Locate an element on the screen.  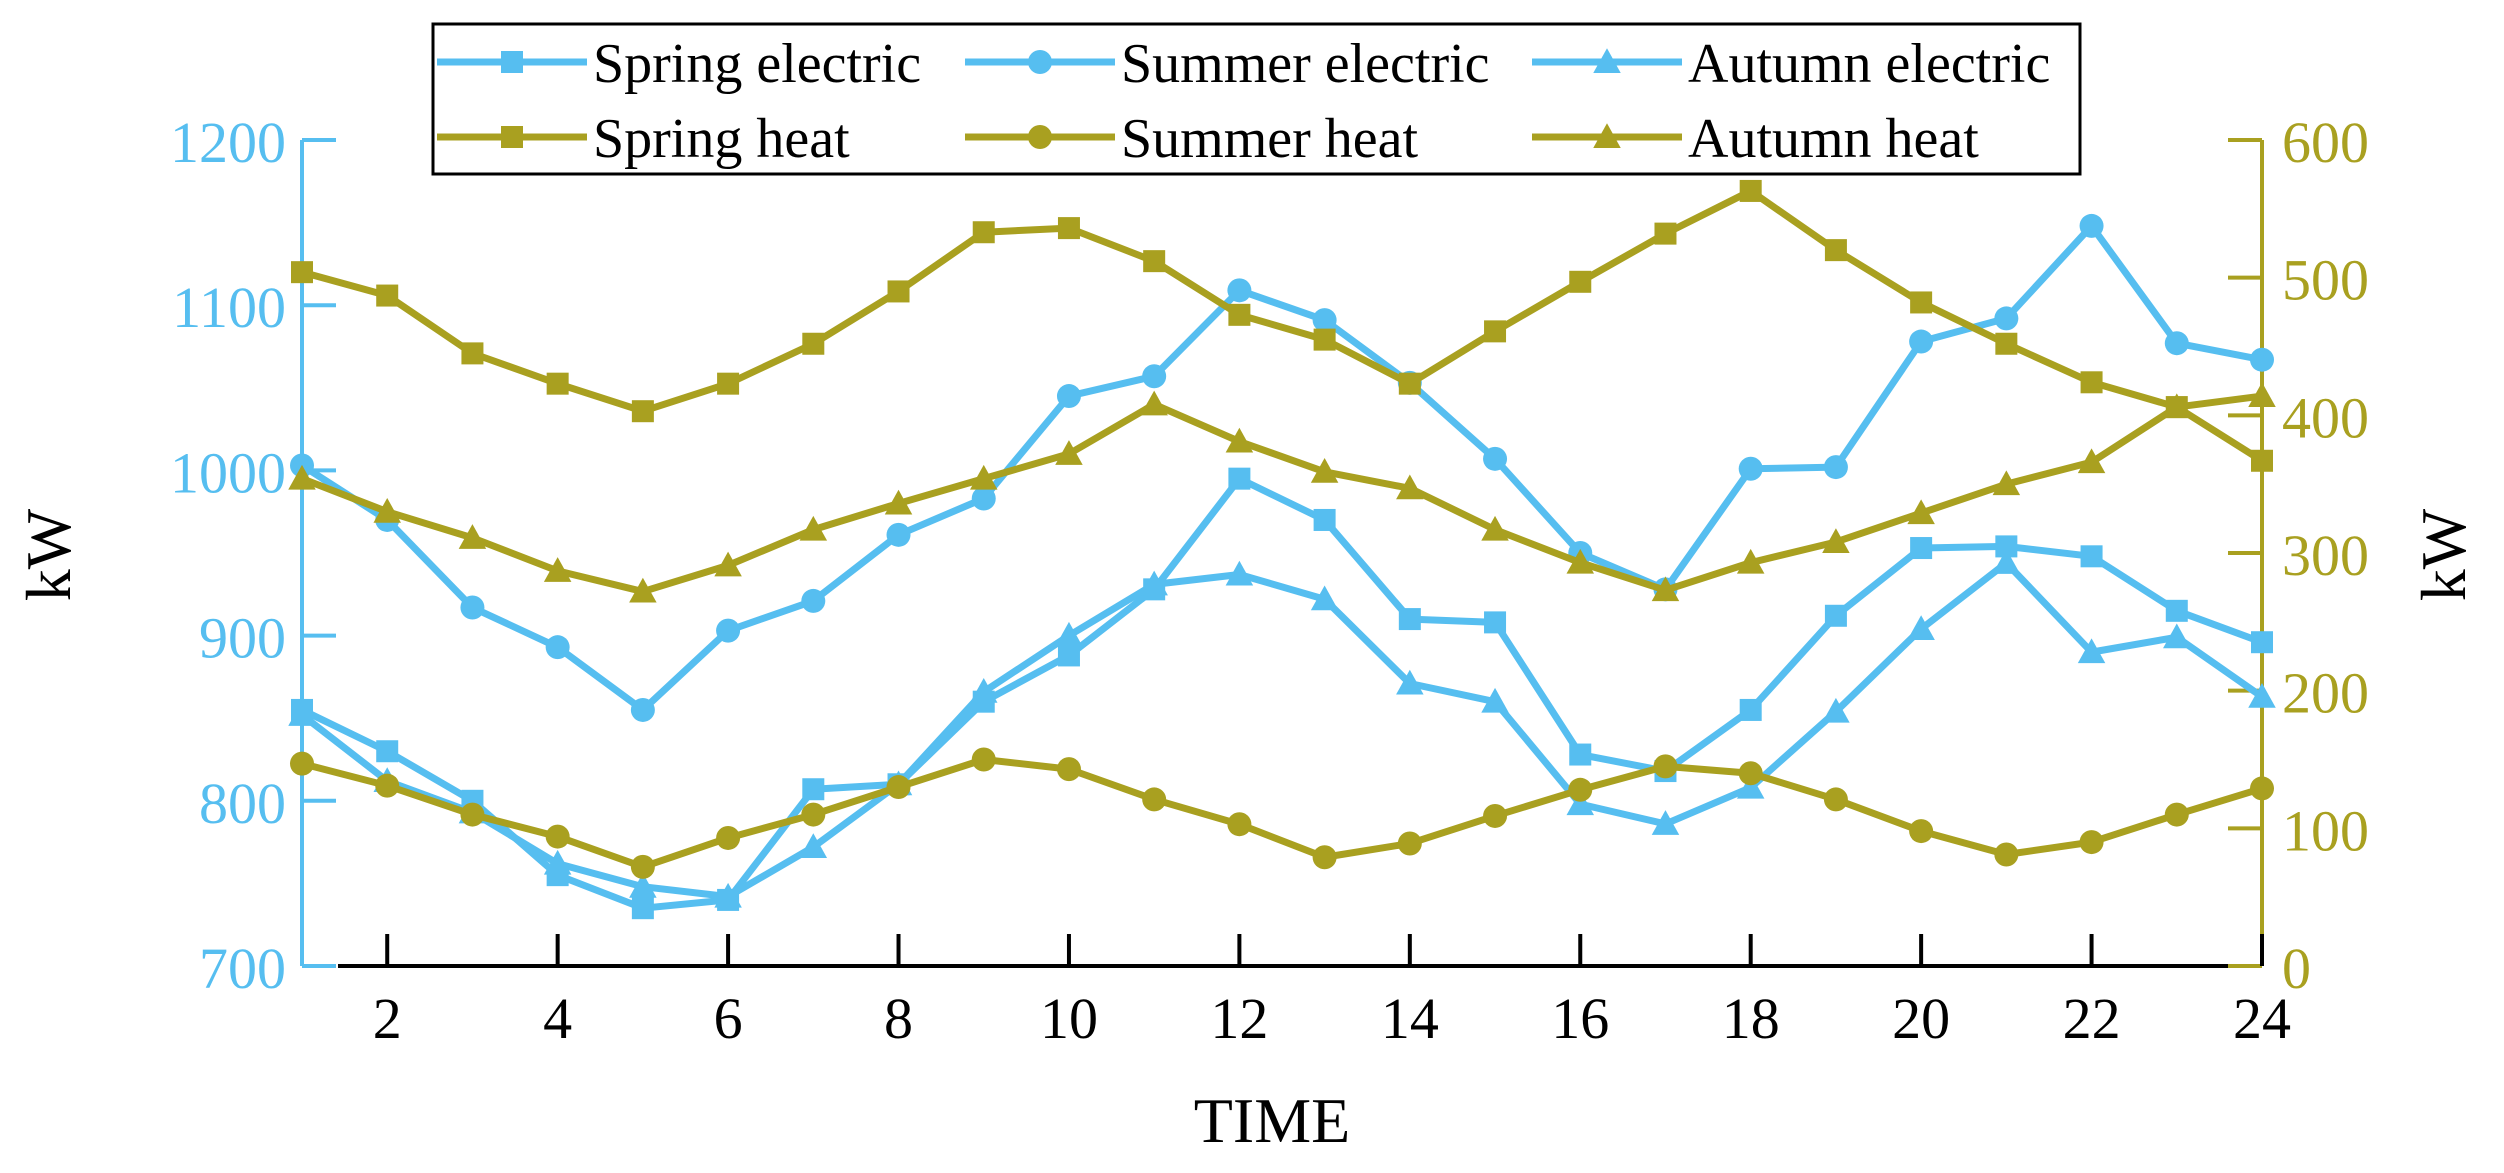
legend-item-autumn-heat: Autumn heat is located at coordinates (1755, 139).